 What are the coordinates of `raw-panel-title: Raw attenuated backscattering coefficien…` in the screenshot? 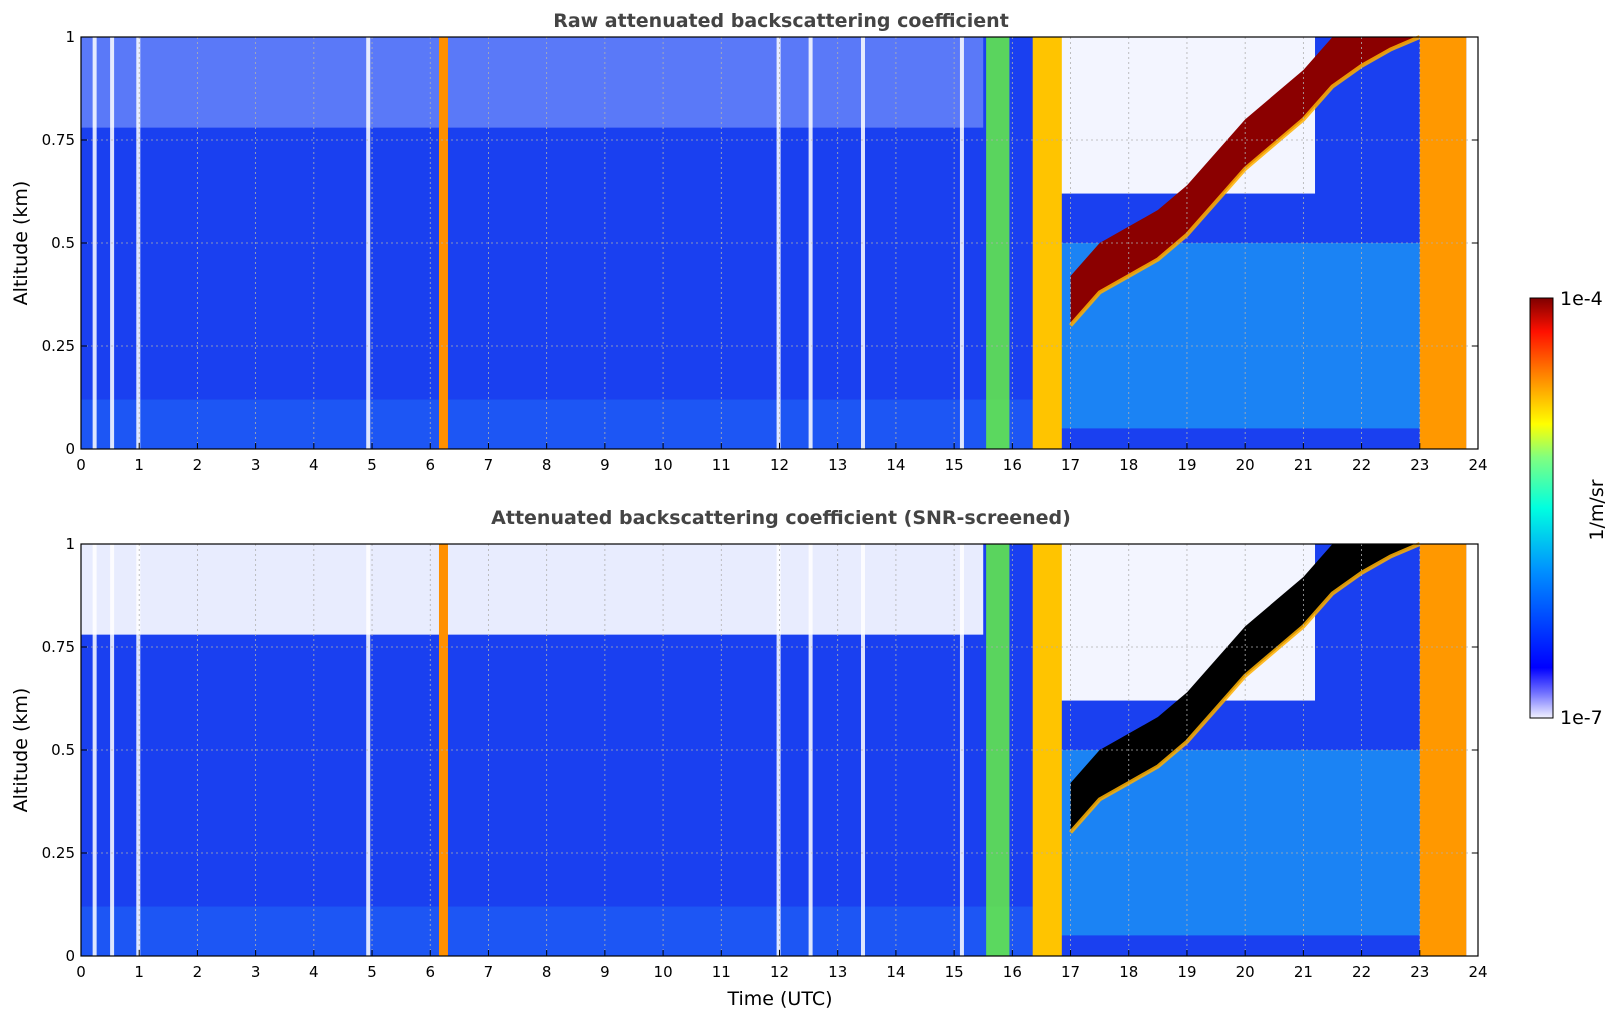 It's located at (781, 21).